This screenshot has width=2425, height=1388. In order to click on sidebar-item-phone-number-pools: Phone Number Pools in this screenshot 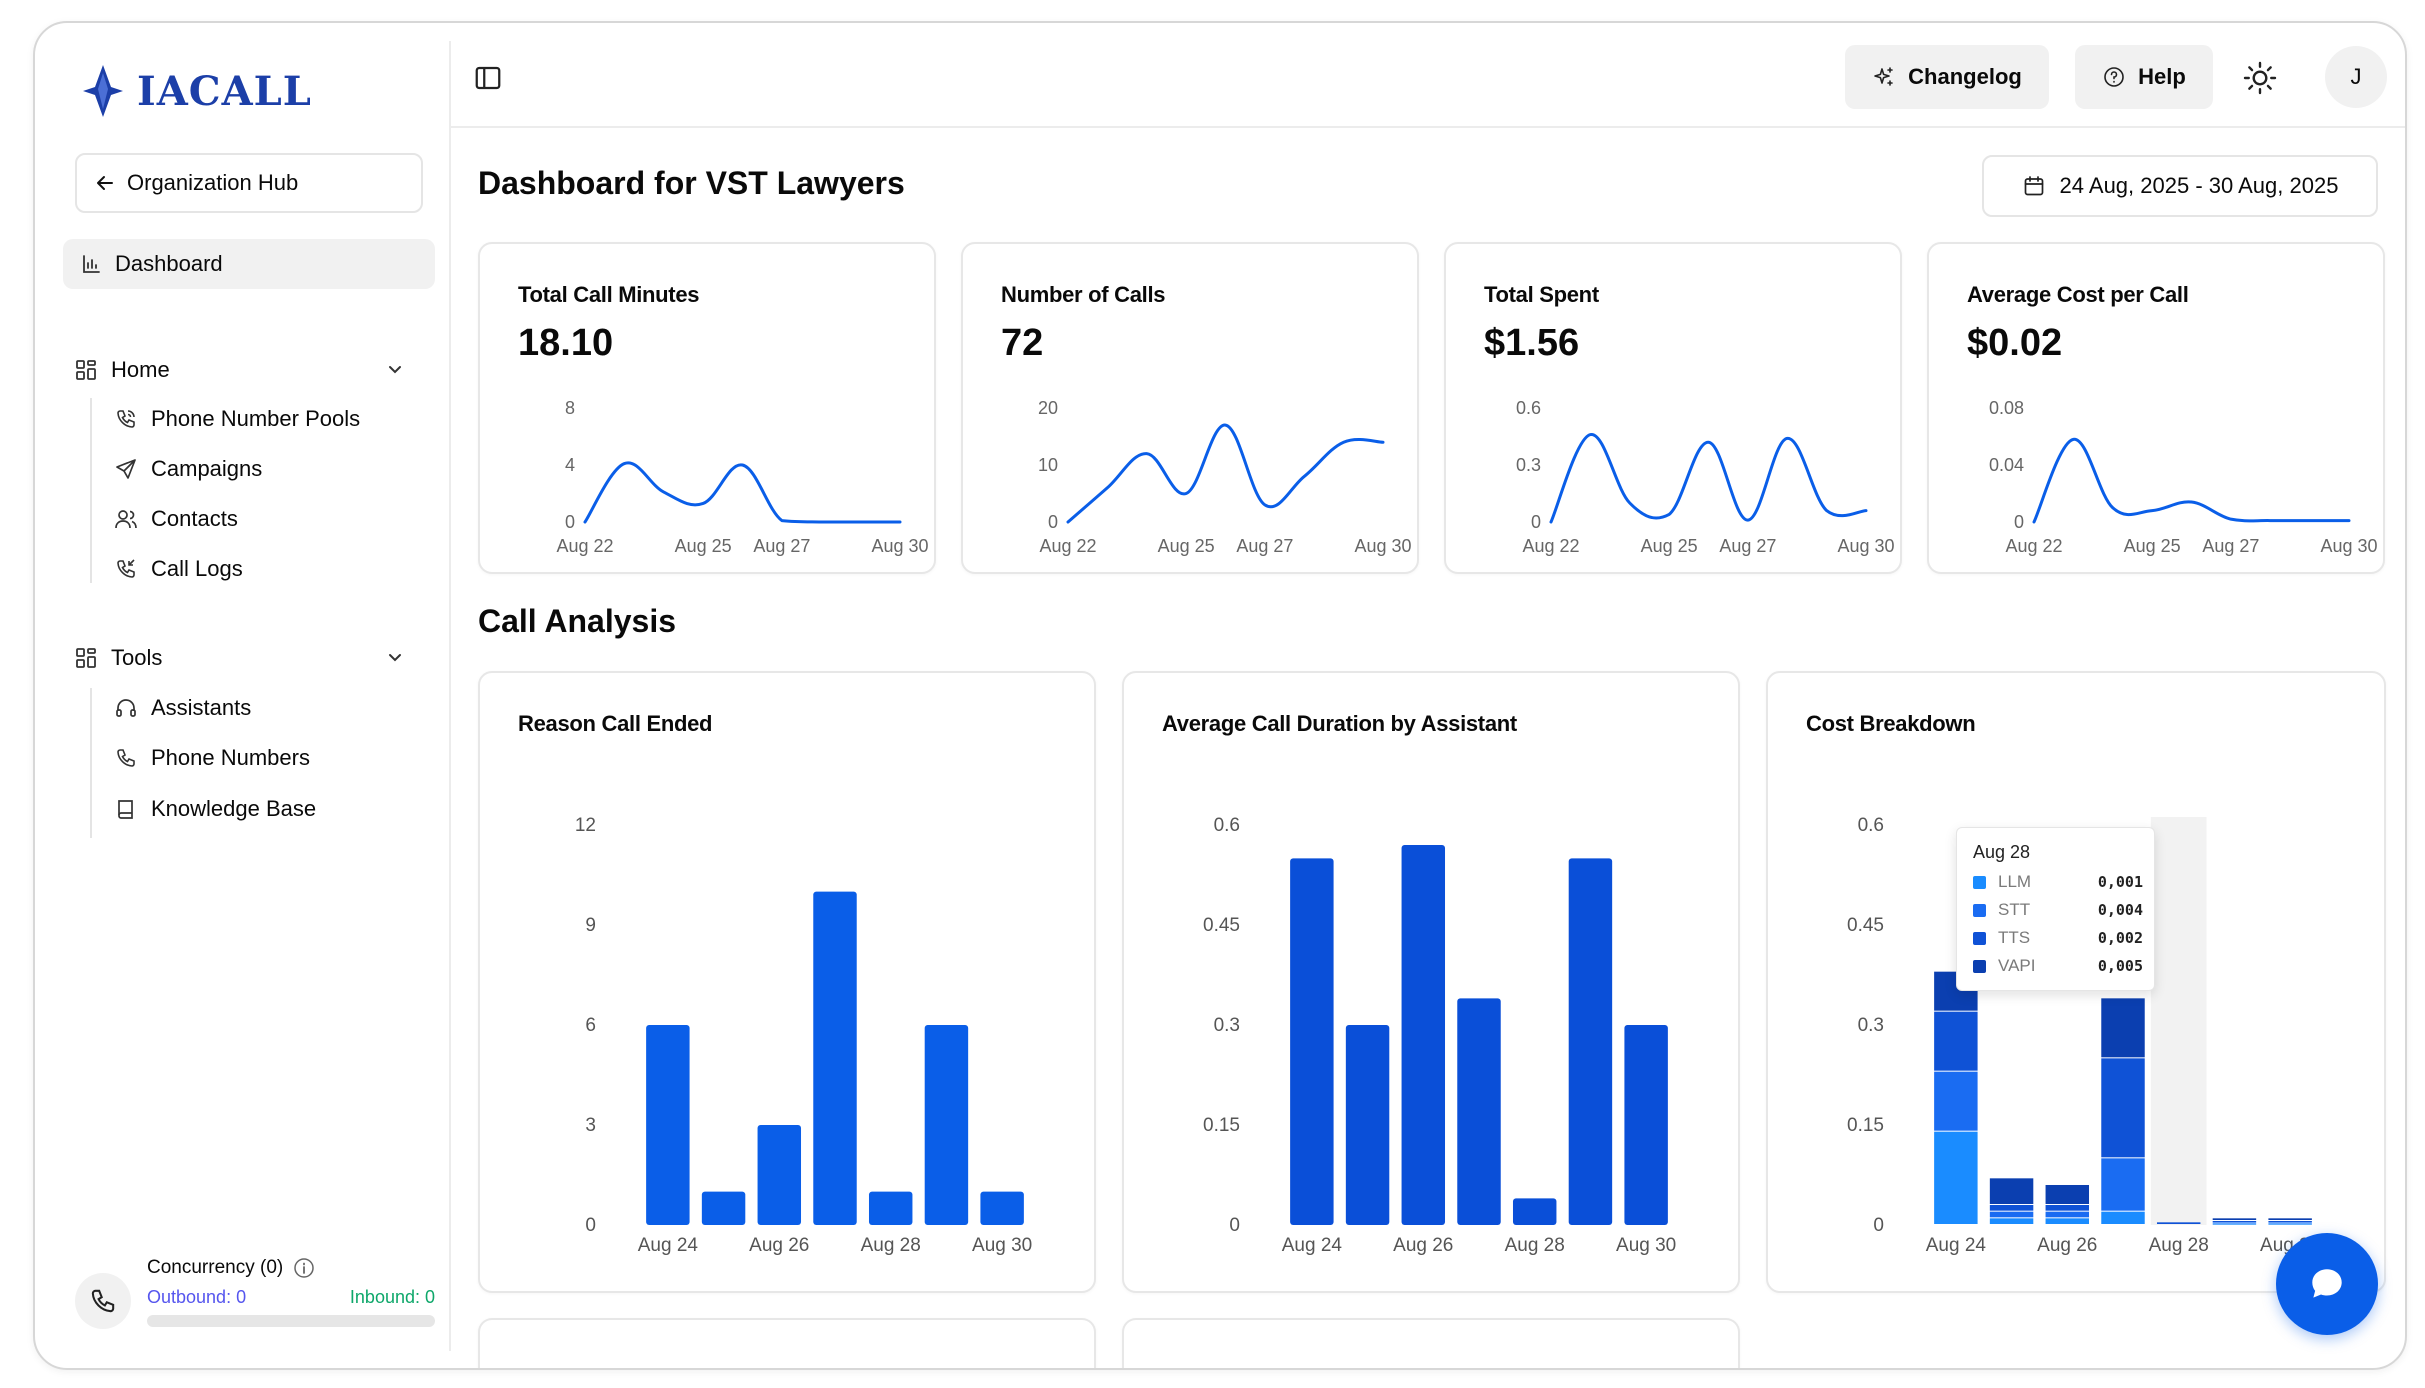, I will do `click(237, 419)`.